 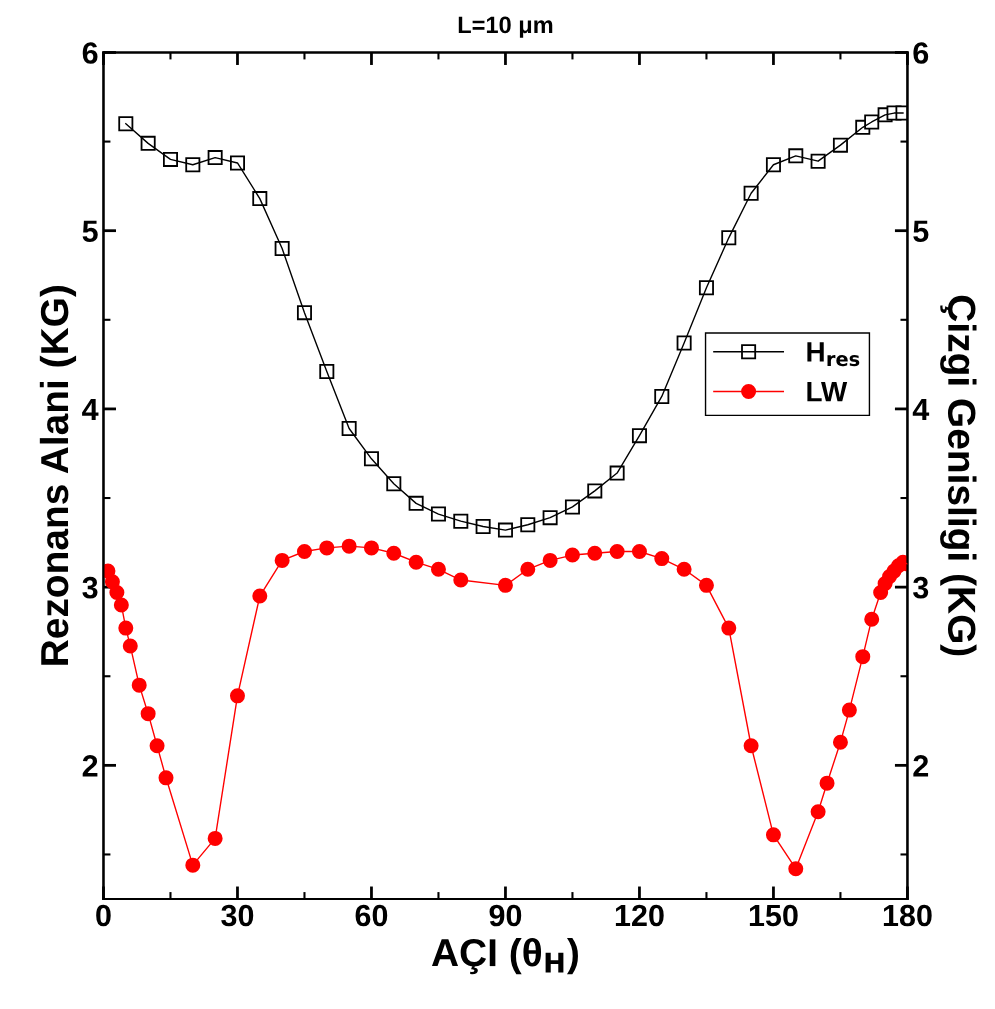 I want to click on x-tick-label: 60, so click(x=371, y=915).